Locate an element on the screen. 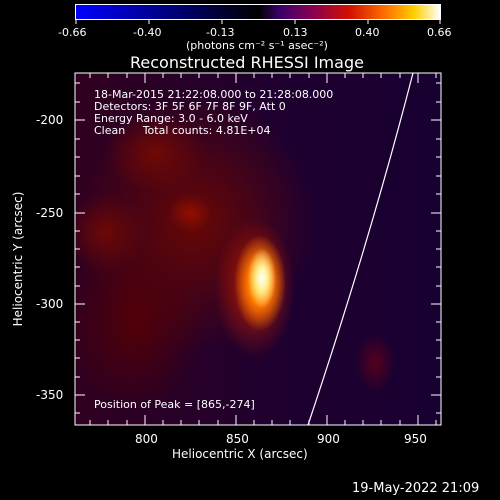 This screenshot has height=500, width=500. x-axis-label: Heliocentric X (arcsec) is located at coordinates (240, 454).